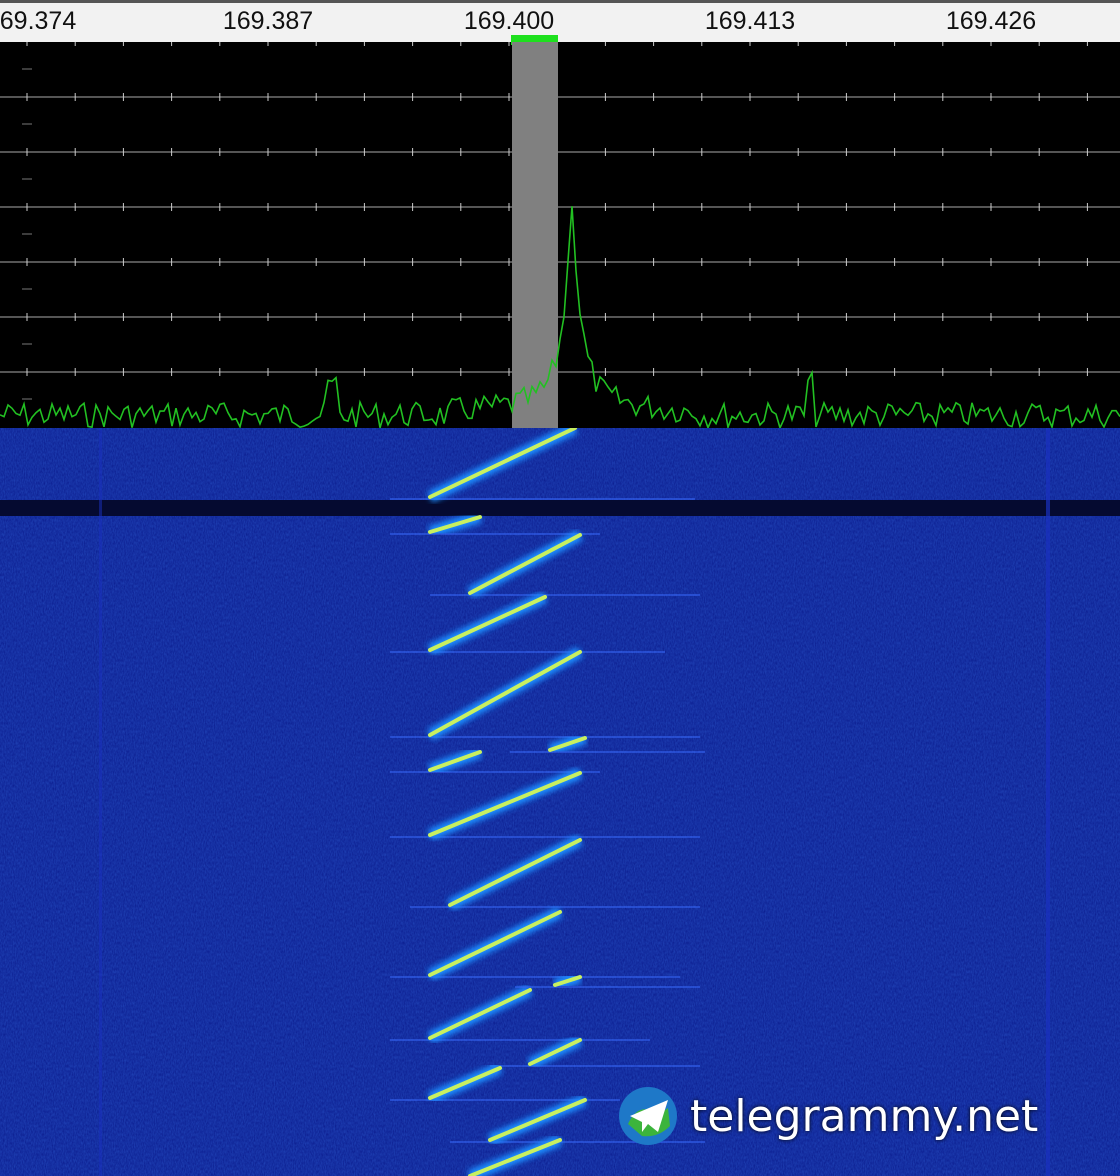 The image size is (1120, 1176). Describe the element at coordinates (535, 235) in the screenshot. I see `passband-filter` at that location.